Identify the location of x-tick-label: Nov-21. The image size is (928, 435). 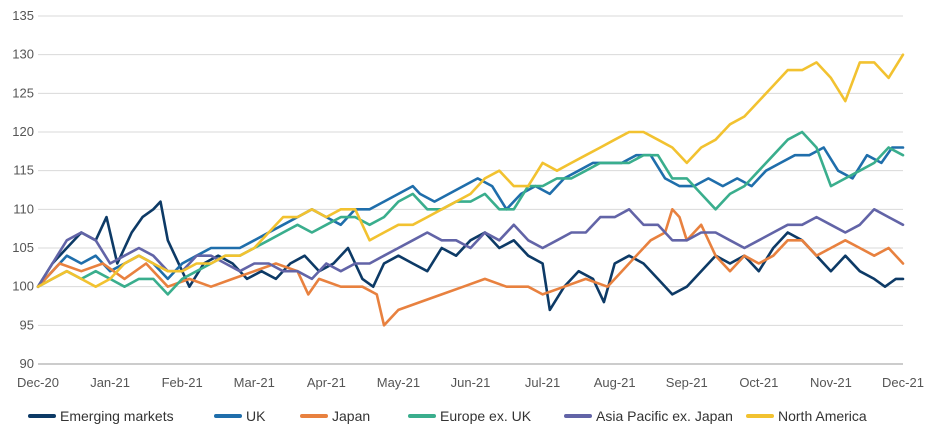
(831, 382).